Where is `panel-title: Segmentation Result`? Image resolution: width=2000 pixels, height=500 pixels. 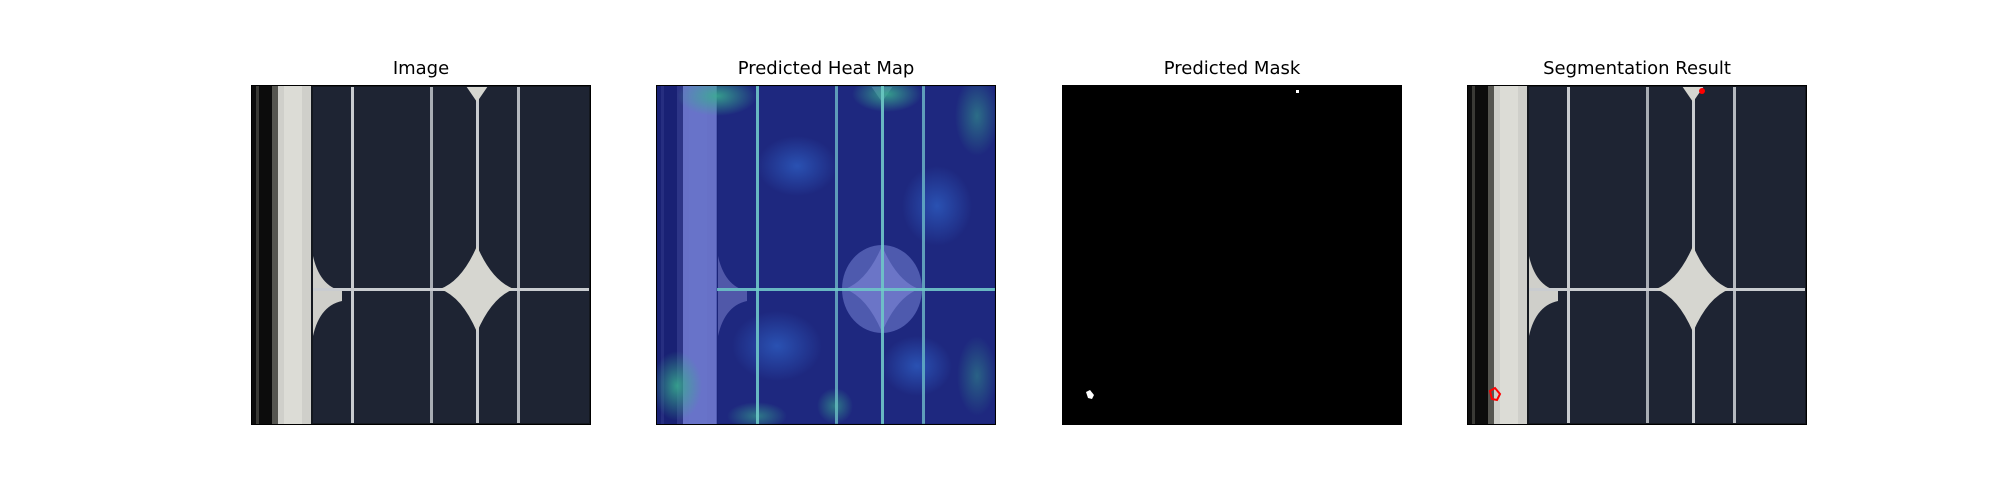 panel-title: Segmentation Result is located at coordinates (1637, 68).